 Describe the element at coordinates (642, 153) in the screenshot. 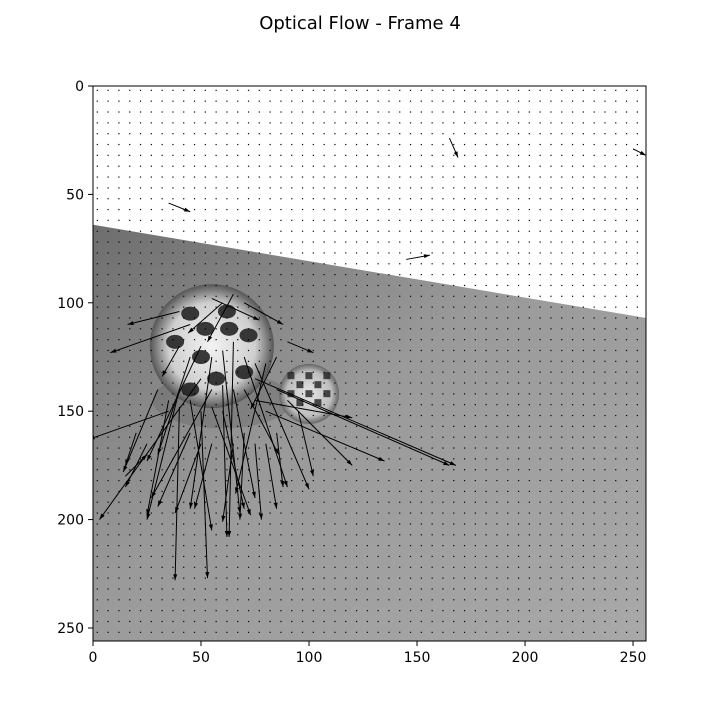

I see `flow-arrow-head` at that location.